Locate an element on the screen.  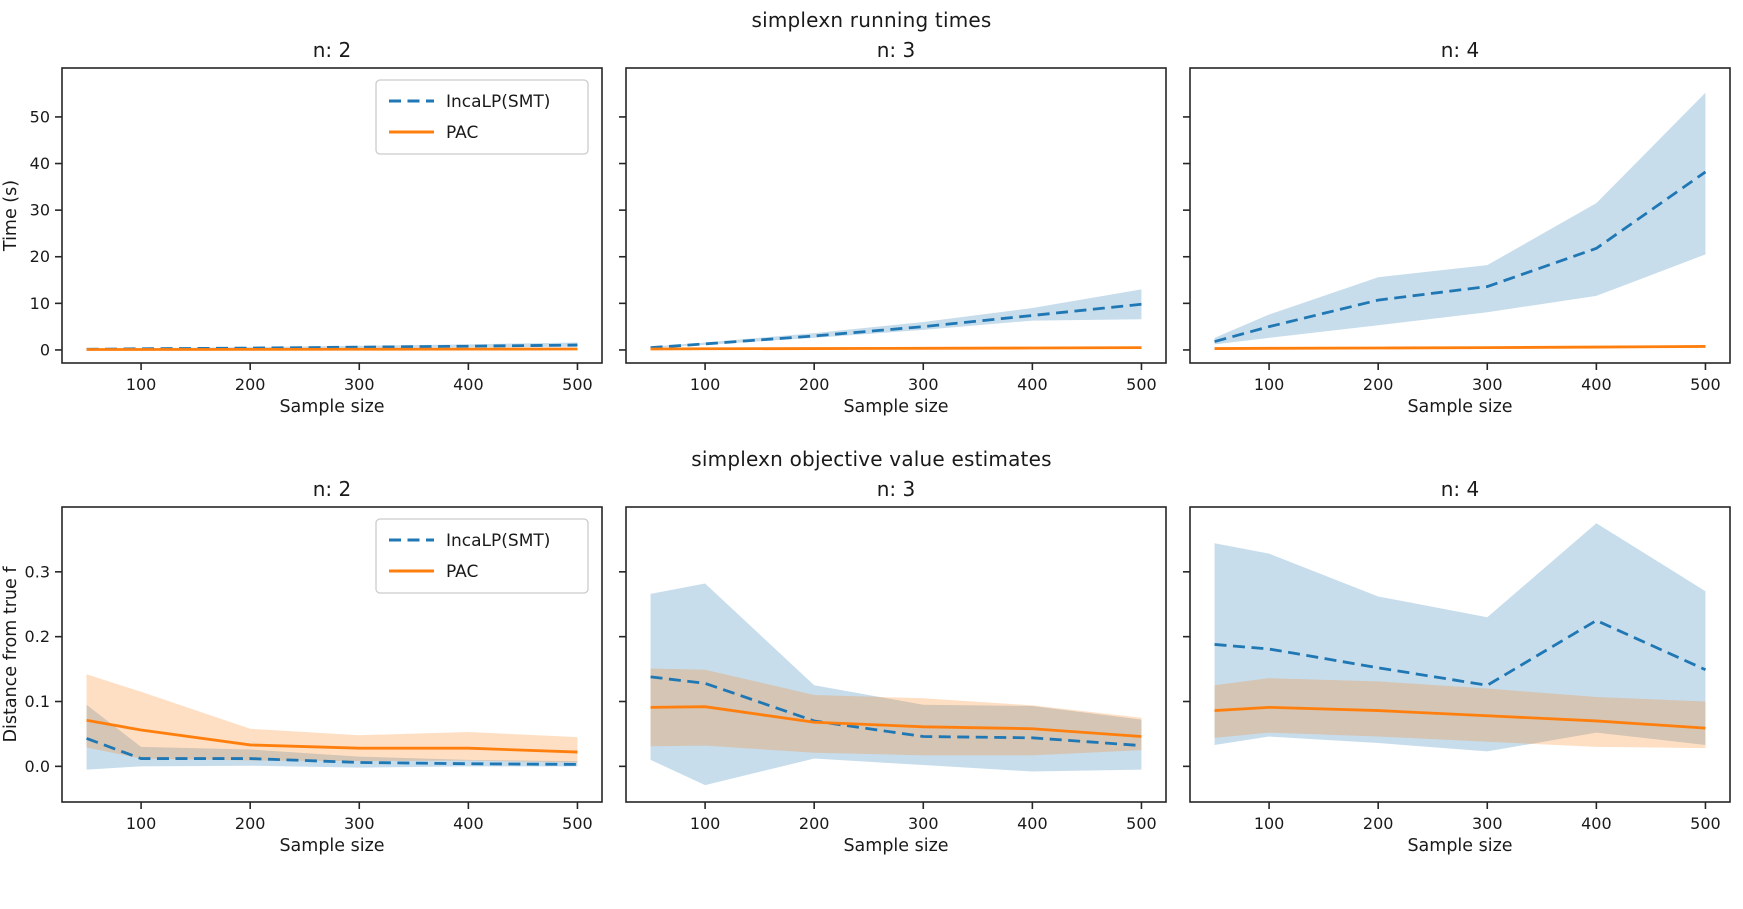
y-axis-label: Distance from true f is located at coordinates (11, 654).